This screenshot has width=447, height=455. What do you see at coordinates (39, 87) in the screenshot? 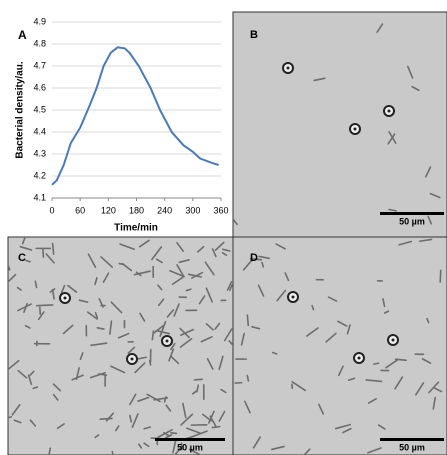
I see `y-tick-label: 4.6` at bounding box center [39, 87].